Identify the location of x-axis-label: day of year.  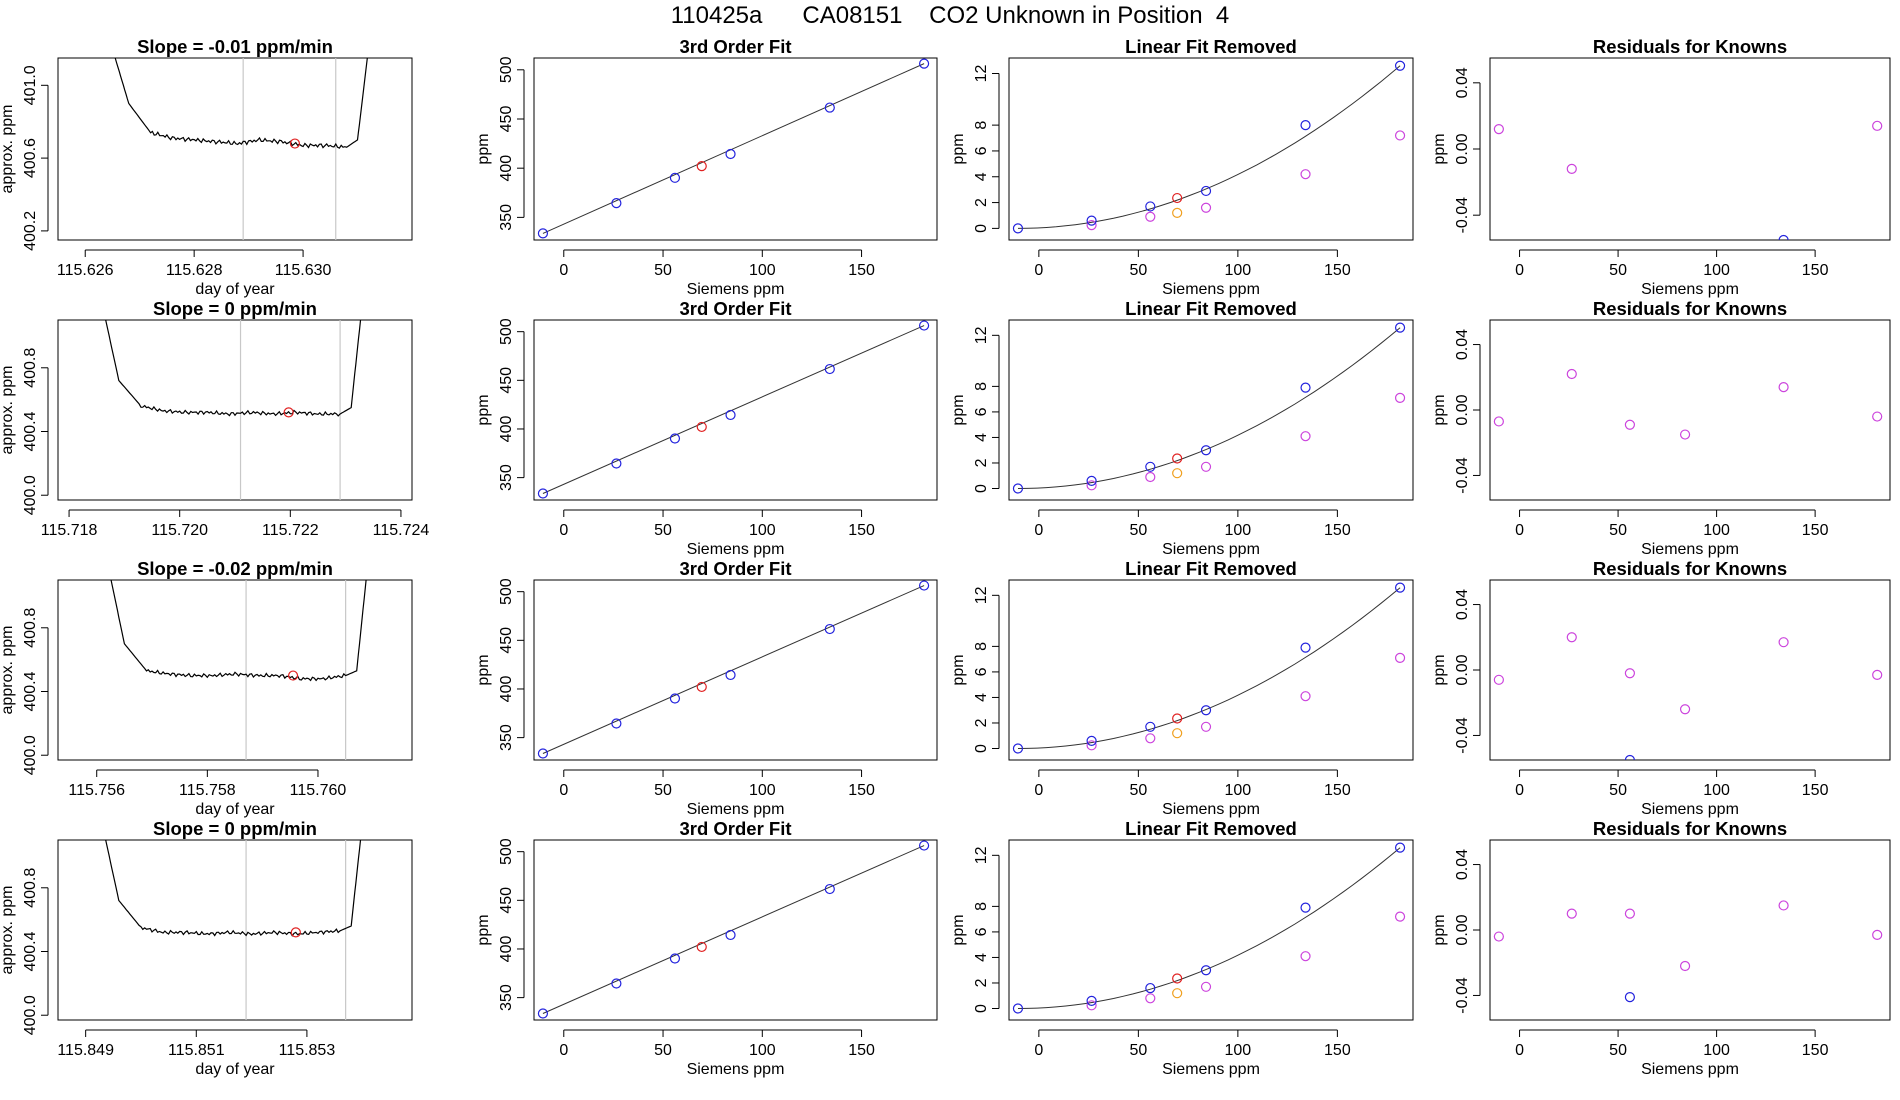
(235, 1069).